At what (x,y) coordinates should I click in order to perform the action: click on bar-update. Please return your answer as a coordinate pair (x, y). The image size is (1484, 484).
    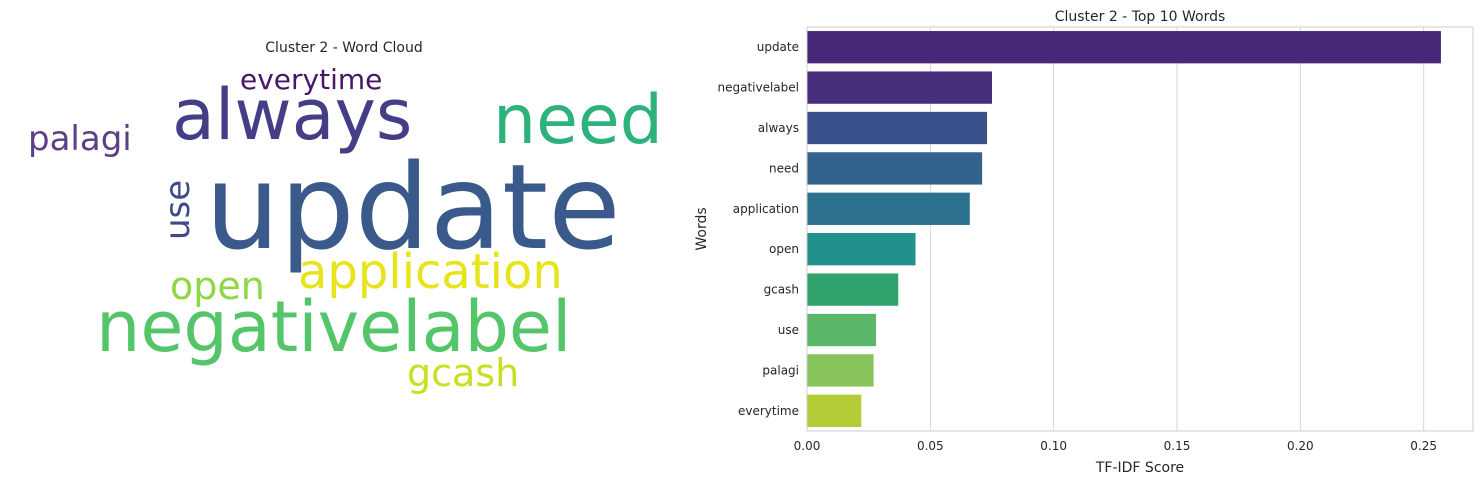
    Looking at the image, I should click on (1124, 47).